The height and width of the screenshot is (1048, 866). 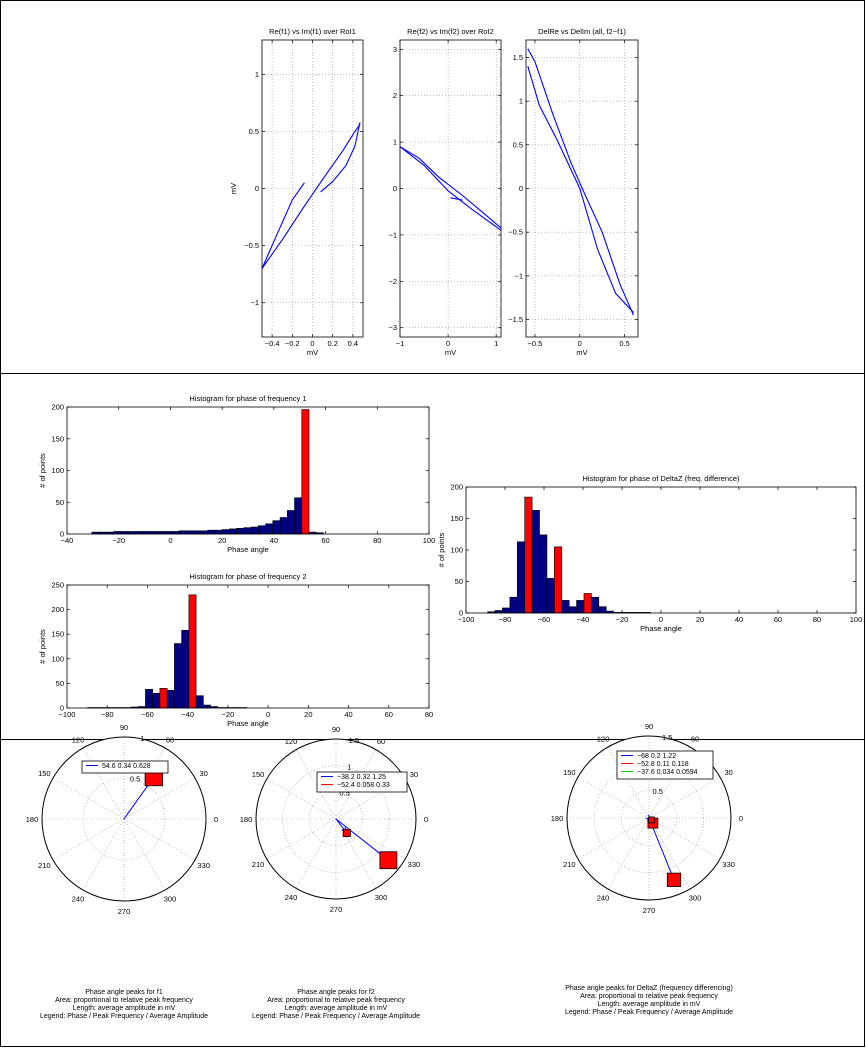 What do you see at coordinates (603, 738) in the screenshot?
I see `polar-angle-label: 120` at bounding box center [603, 738].